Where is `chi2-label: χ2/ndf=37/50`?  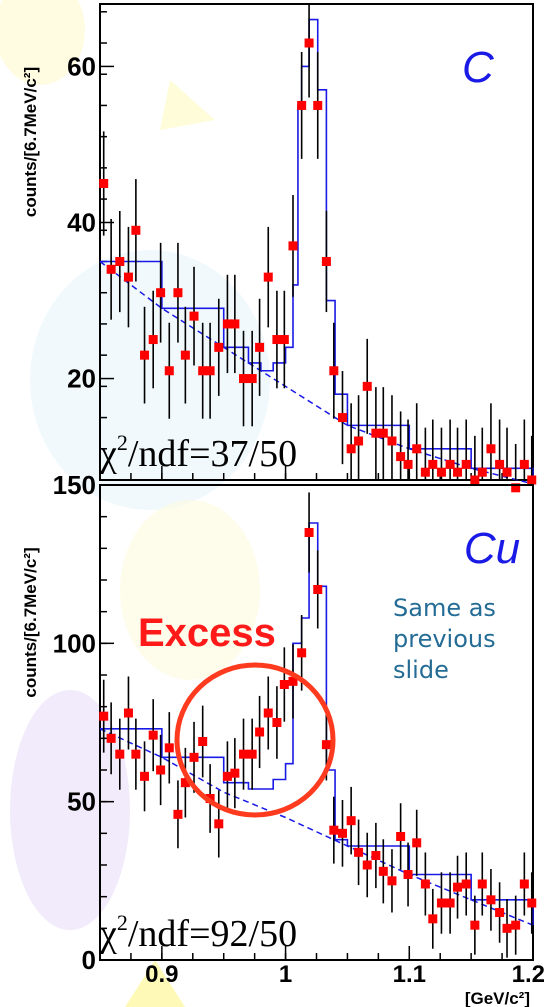 chi2-label: χ2/ndf=37/50 is located at coordinates (198, 452).